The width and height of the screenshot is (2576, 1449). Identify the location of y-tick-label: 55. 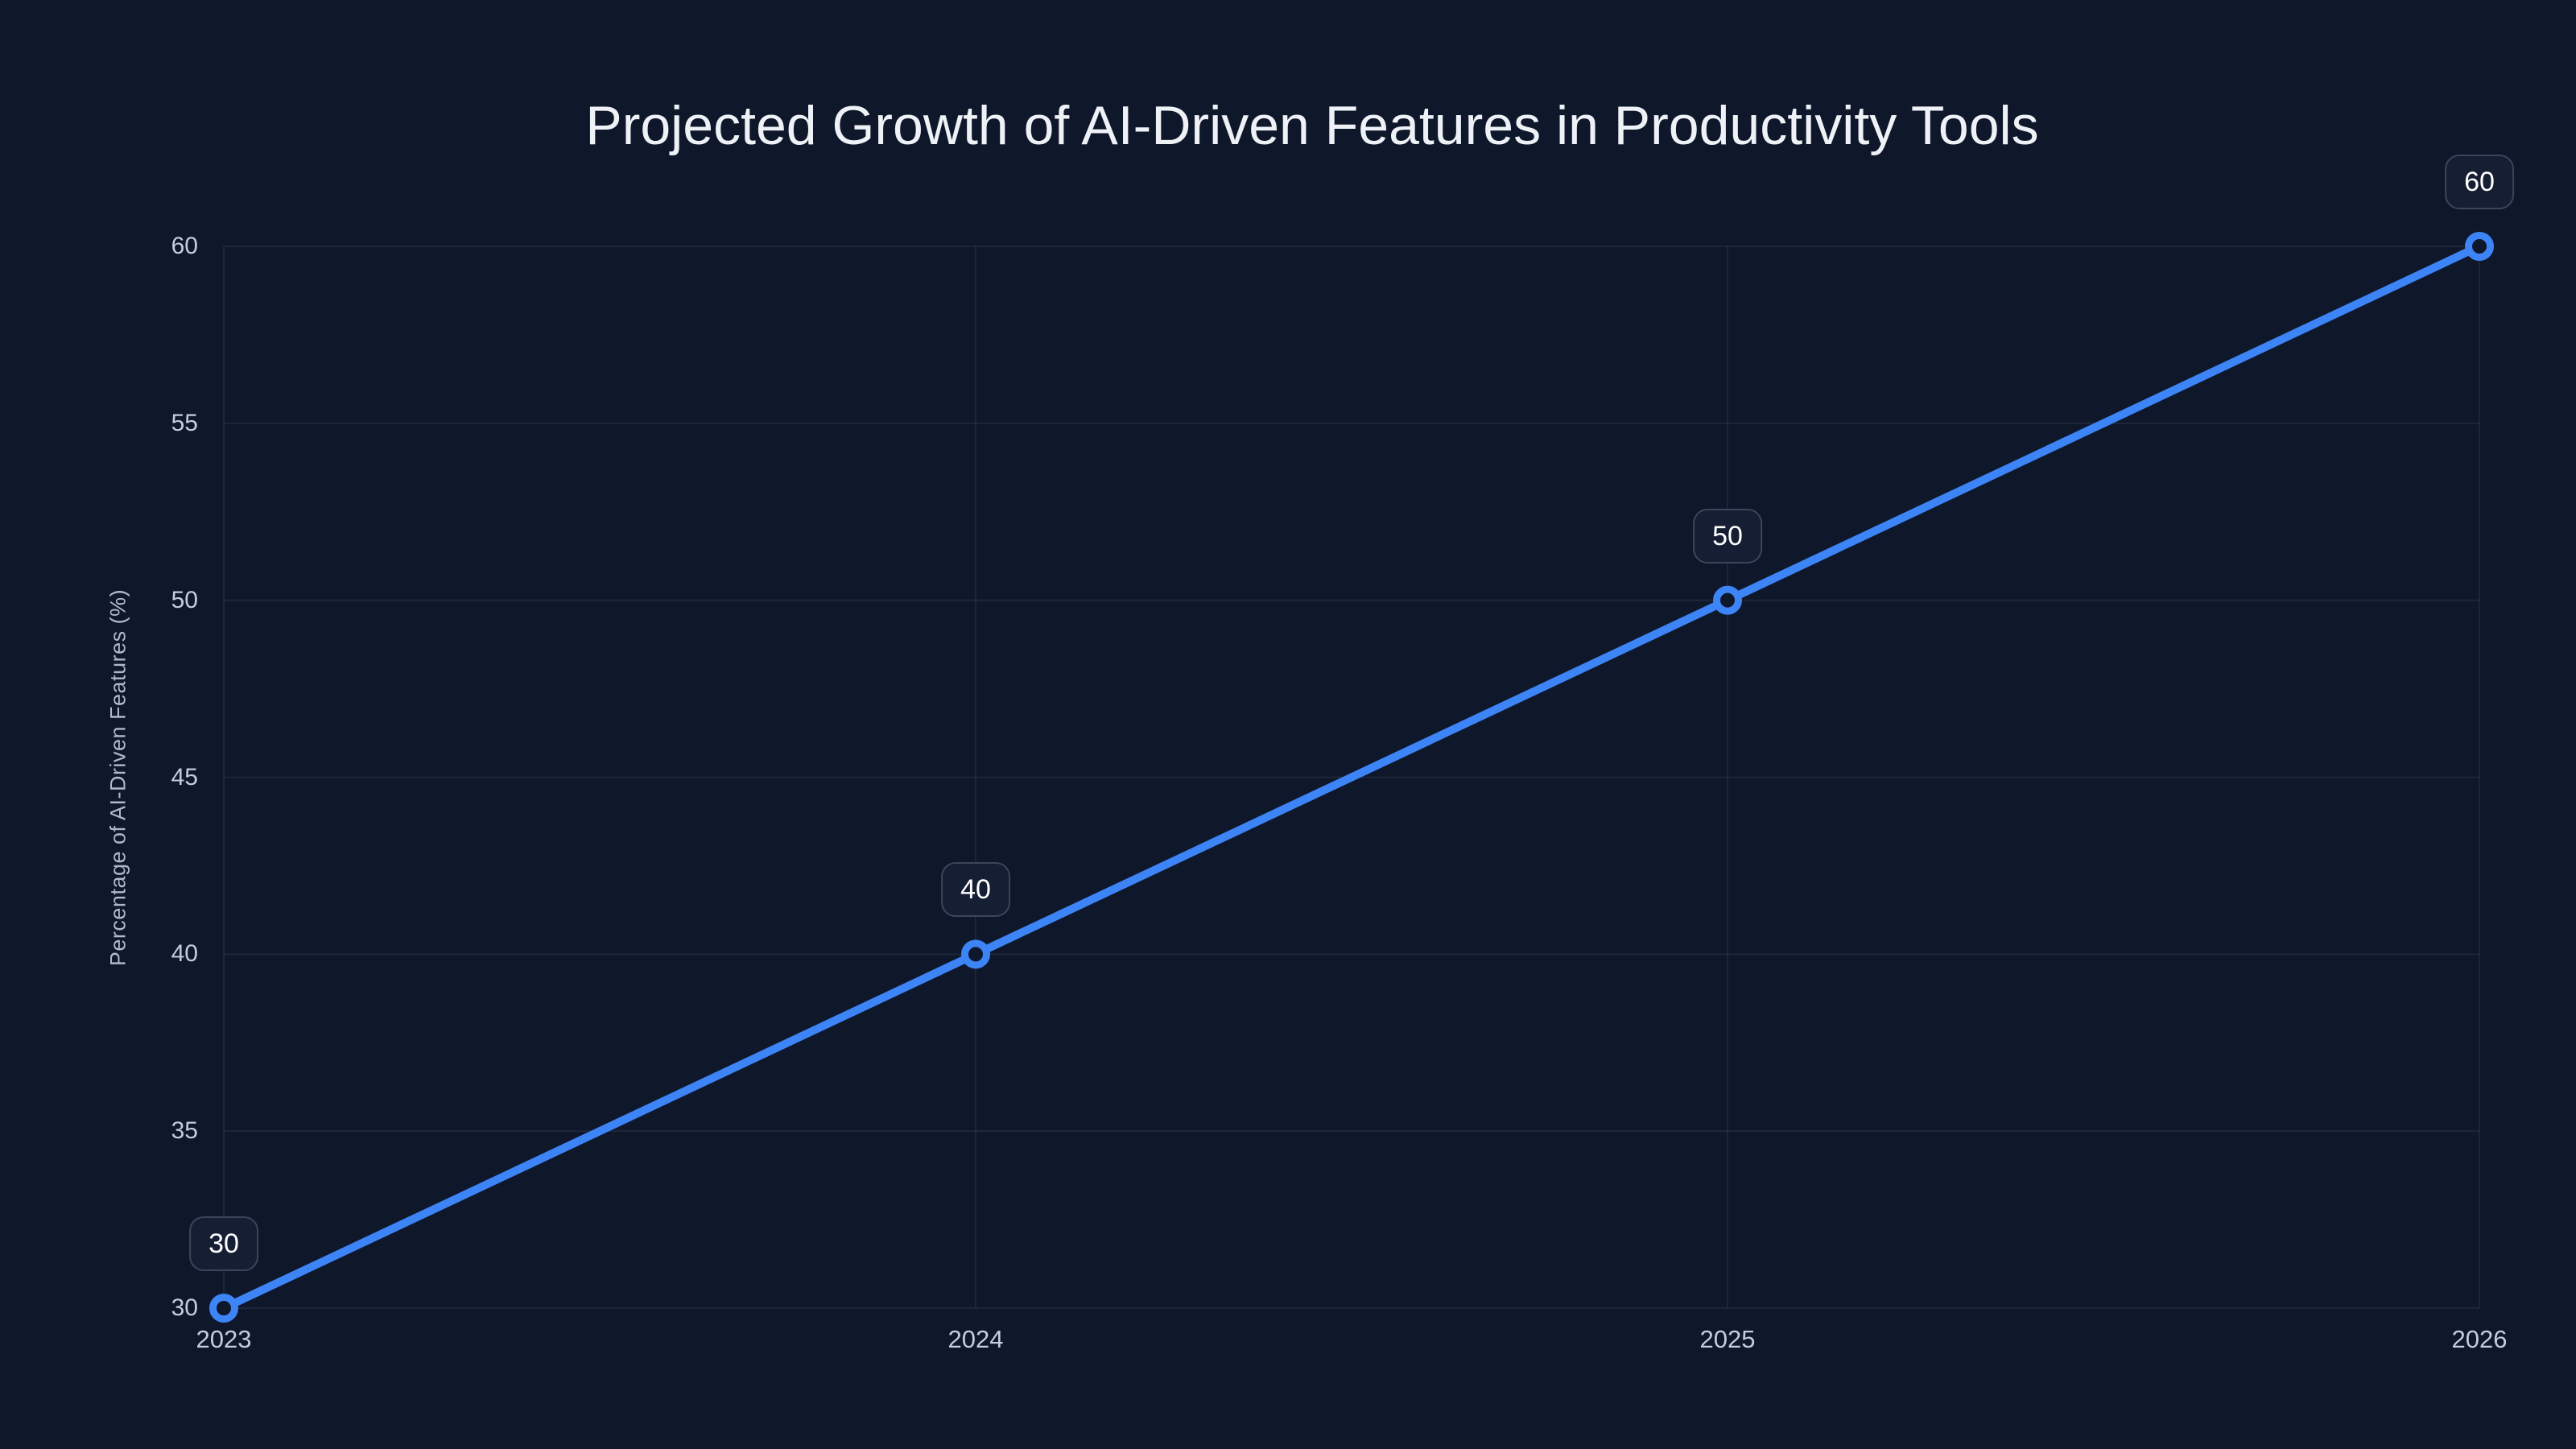
(184, 422).